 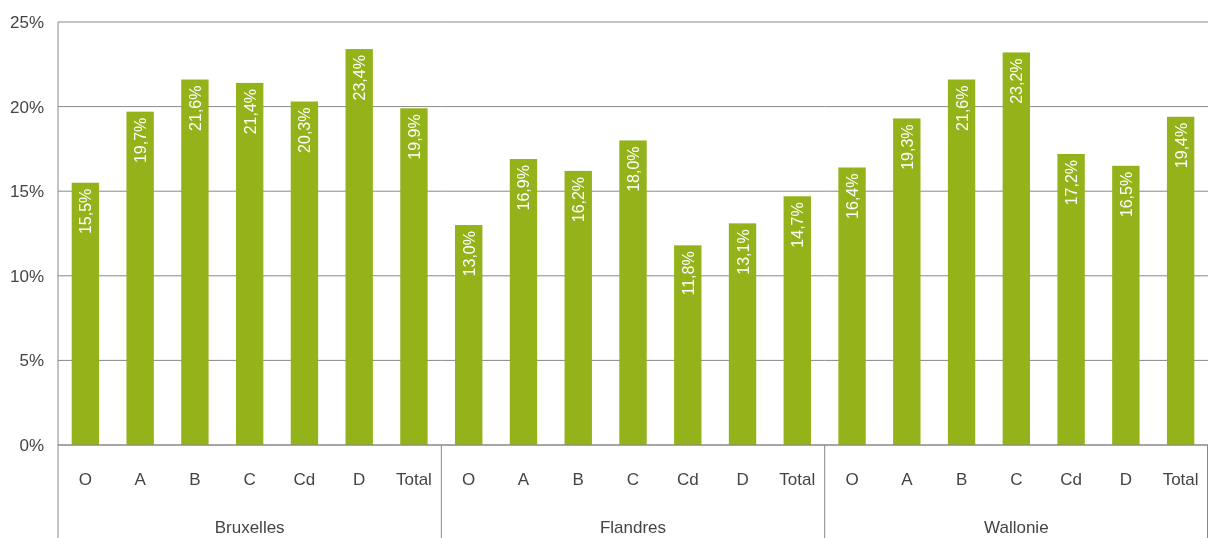 I want to click on data-label: 20,3%, so click(x=305, y=130).